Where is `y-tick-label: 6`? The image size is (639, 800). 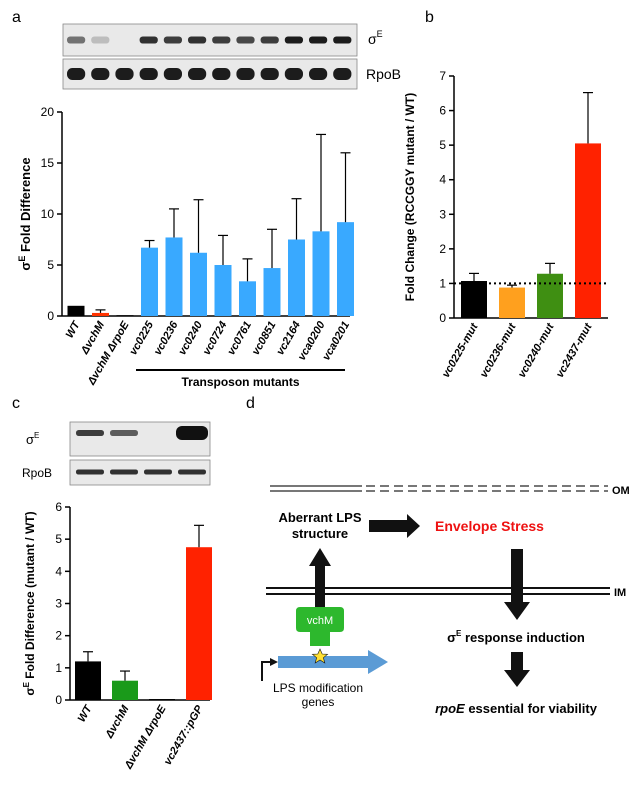 y-tick-label: 6 is located at coordinates (58, 507).